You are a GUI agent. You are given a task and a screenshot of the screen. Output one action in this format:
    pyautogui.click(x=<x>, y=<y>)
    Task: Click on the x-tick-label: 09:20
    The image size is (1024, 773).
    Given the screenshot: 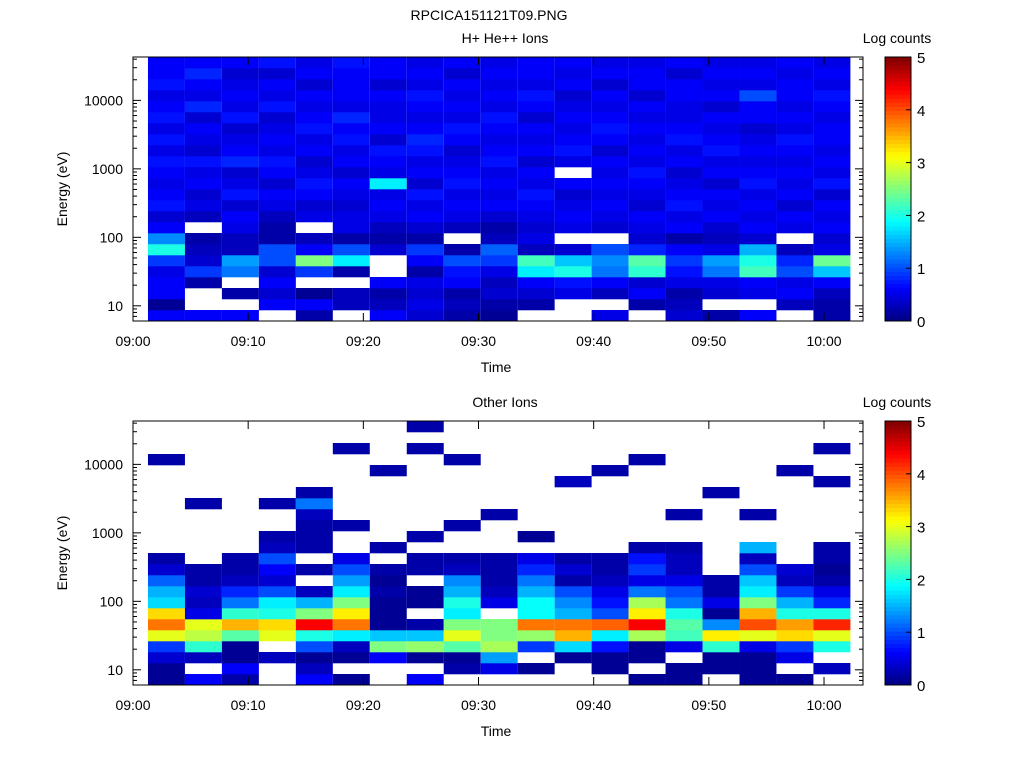 What is the action you would take?
    pyautogui.click(x=363, y=705)
    